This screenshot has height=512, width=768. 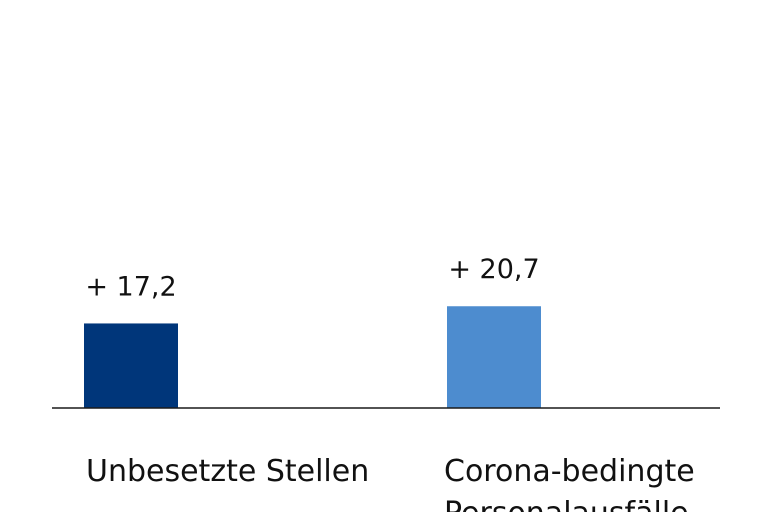 I want to click on category-label-2-line-2: Personalausfälle, so click(x=566, y=504).